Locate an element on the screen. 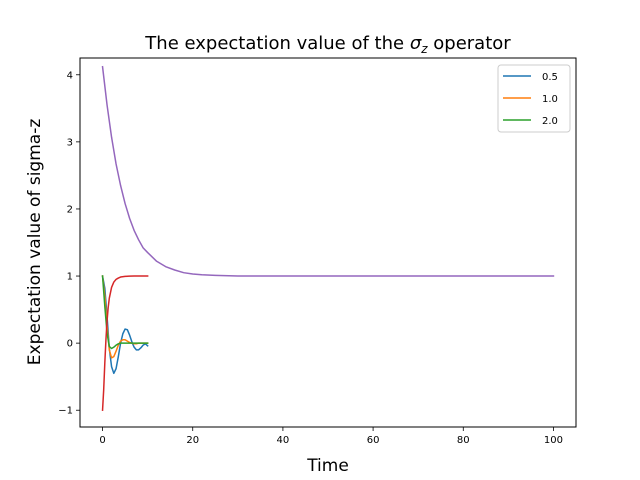 The height and width of the screenshot is (480, 640). y-tick-label: 3 is located at coordinates (70, 142).